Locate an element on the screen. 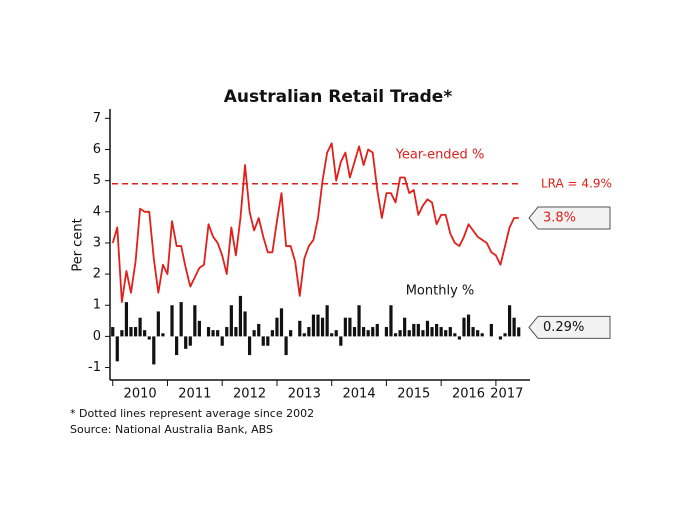 Image resolution: width=700 pixels, height=528 pixels. series-label: Year-ended % is located at coordinates (440, 155).